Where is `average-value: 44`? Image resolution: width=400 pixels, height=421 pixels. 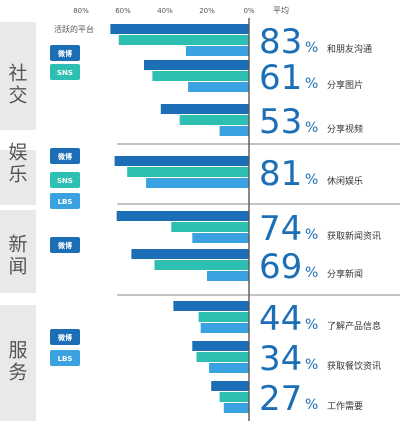 average-value: 44 is located at coordinates (280, 319).